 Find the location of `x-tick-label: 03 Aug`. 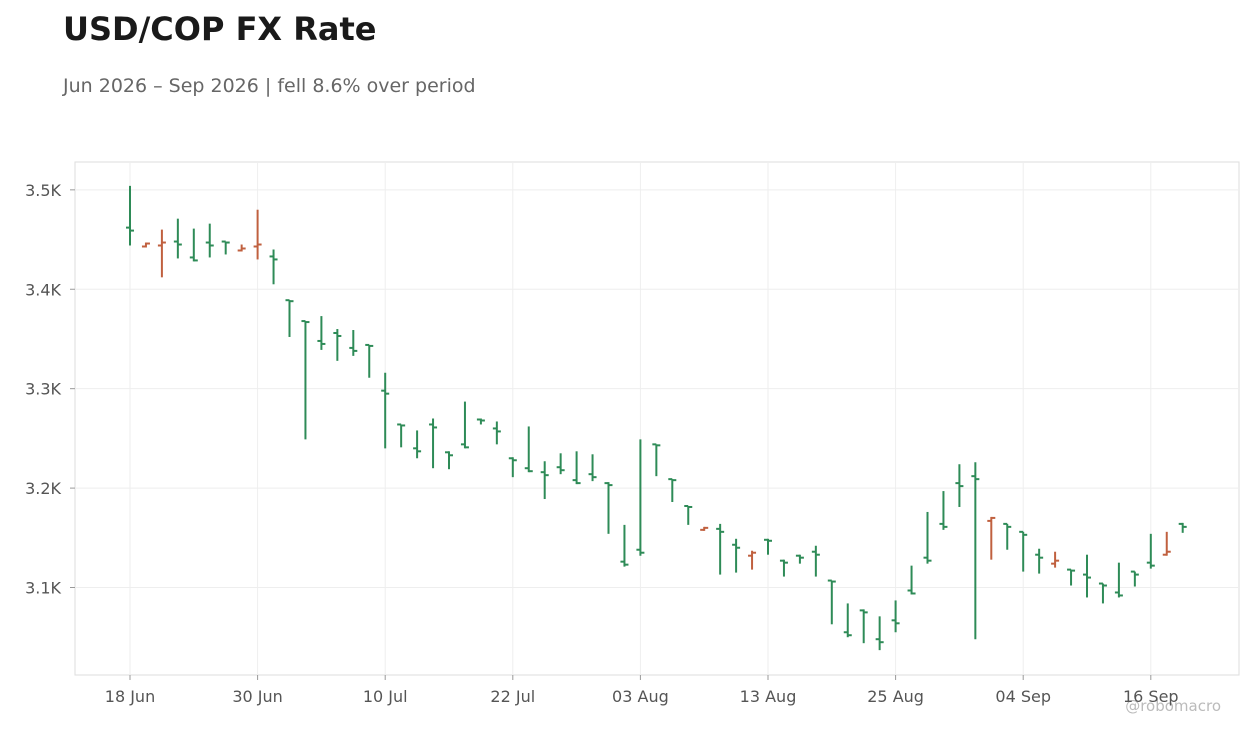

x-tick-label: 03 Aug is located at coordinates (640, 696).